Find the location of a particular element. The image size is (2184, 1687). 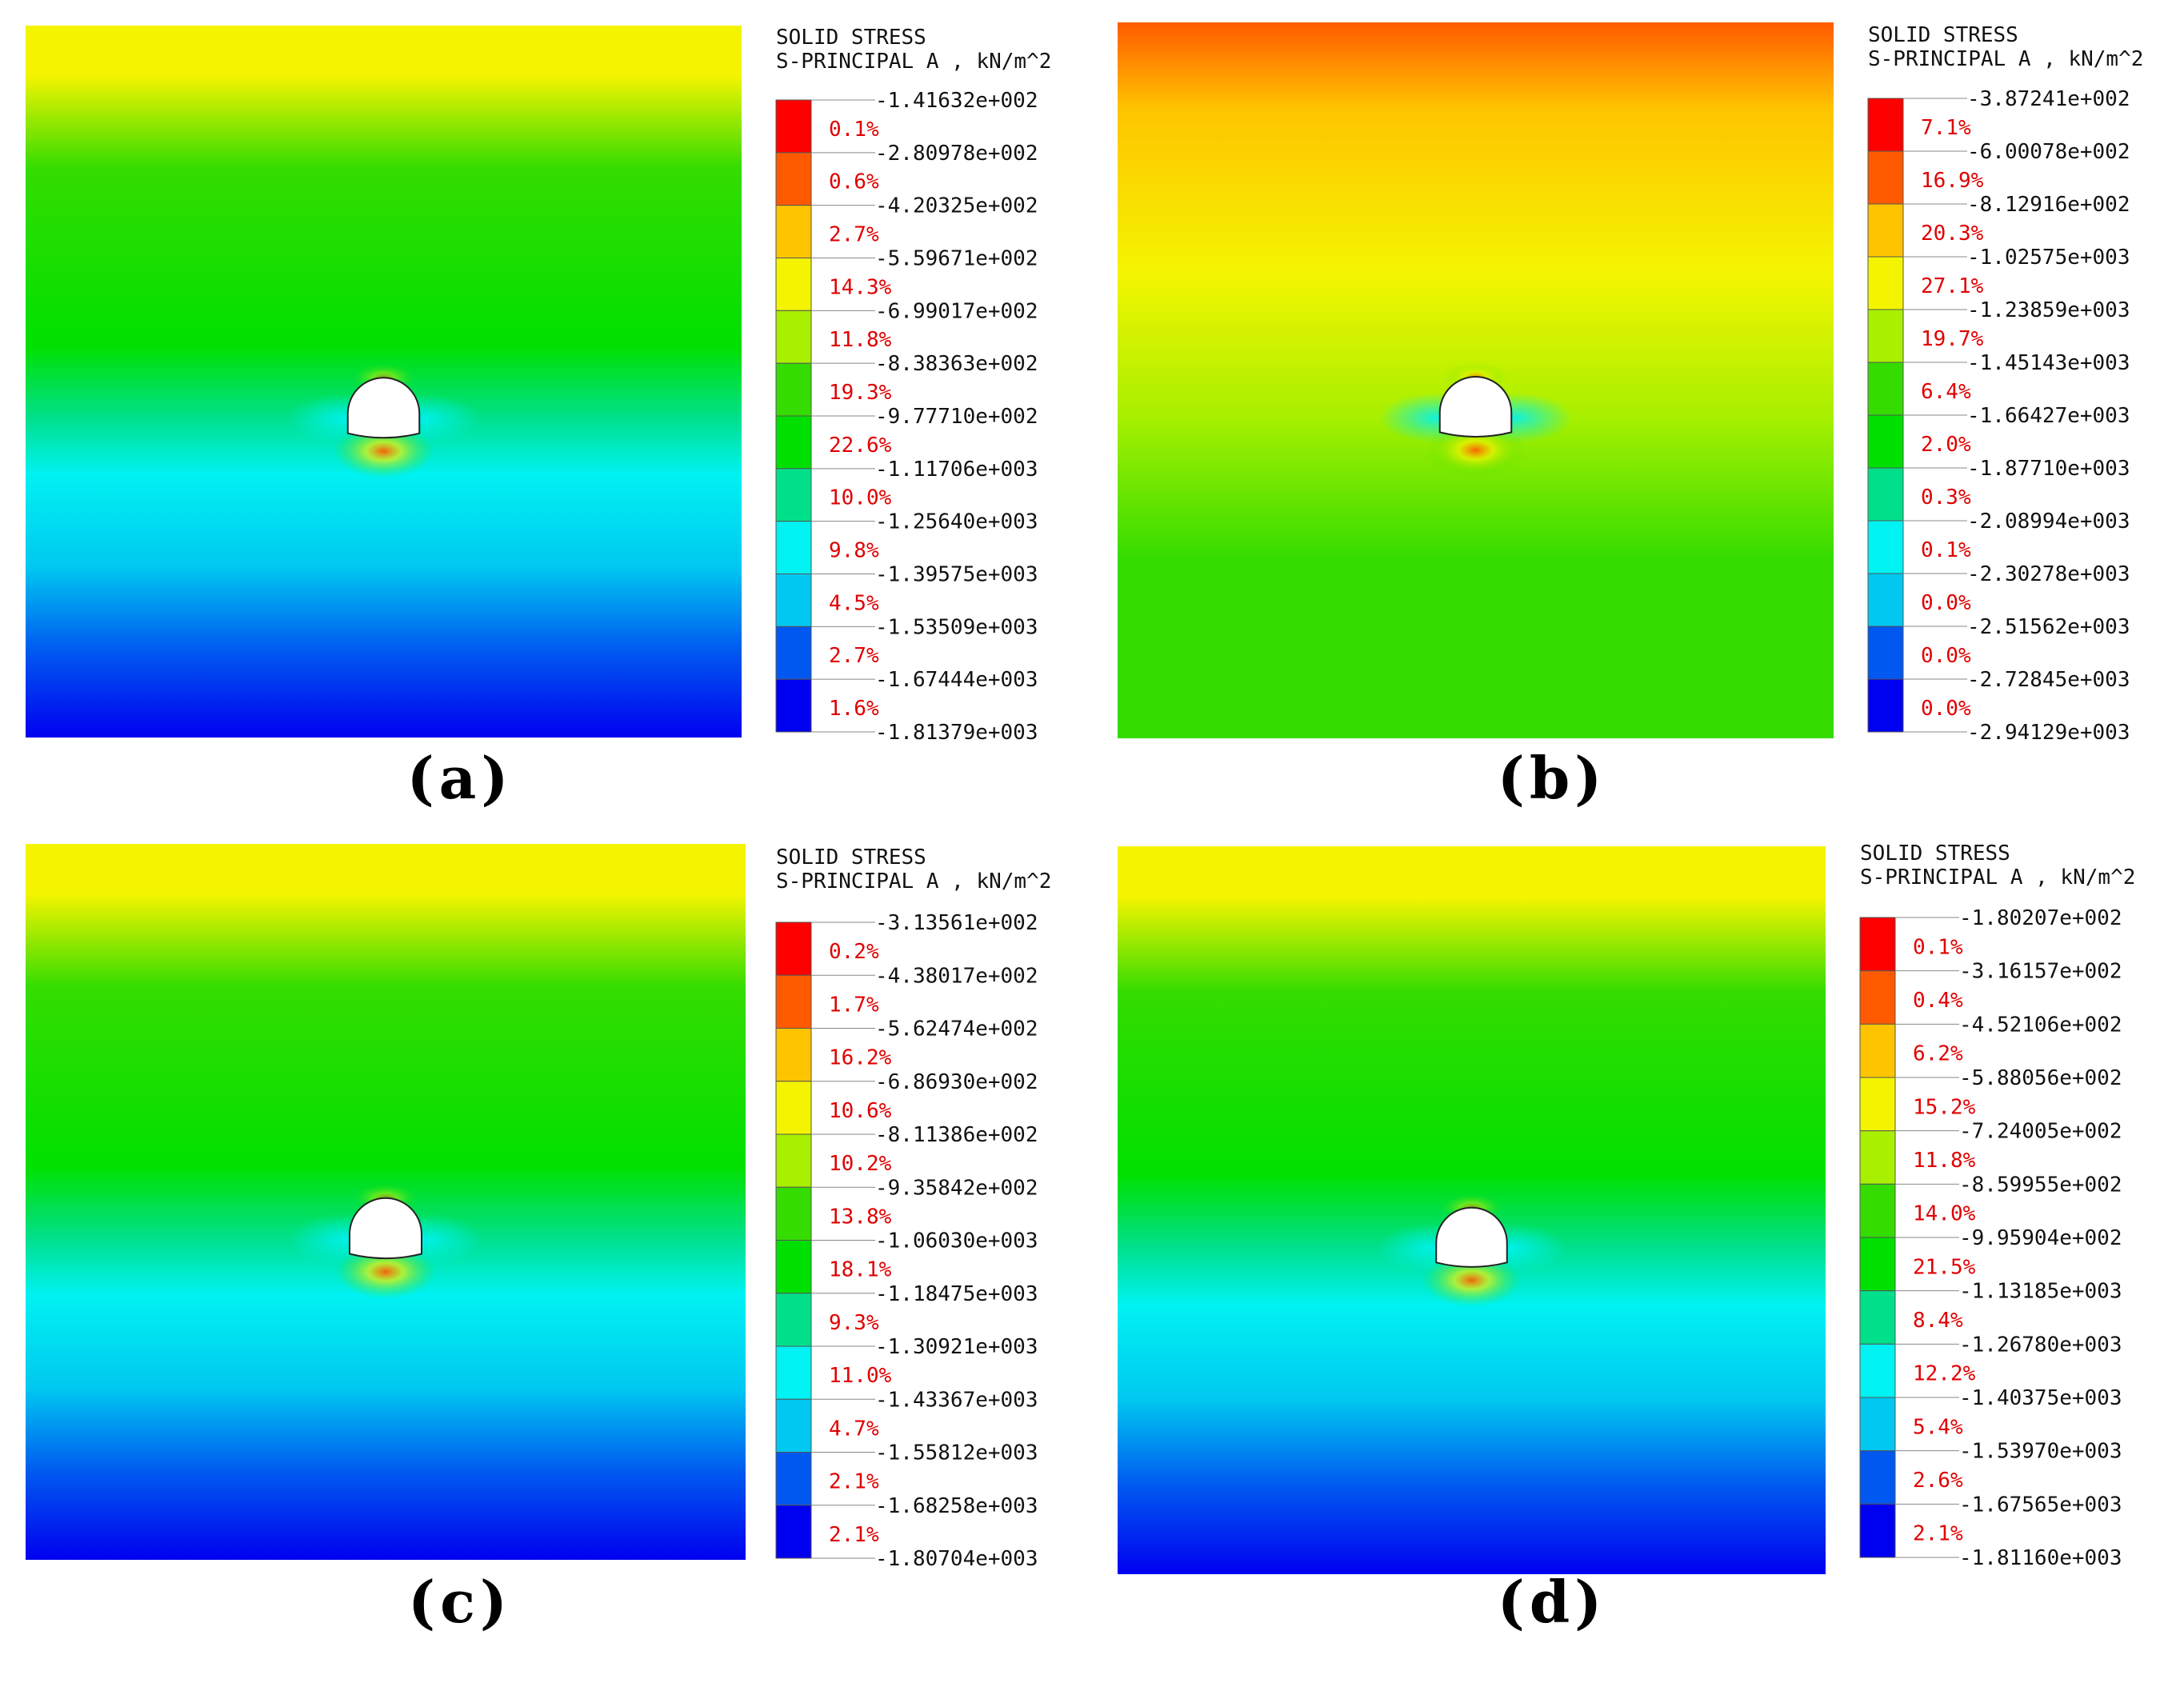

panel-b-legend-percent-5: 19.7% is located at coordinates (1952, 339).